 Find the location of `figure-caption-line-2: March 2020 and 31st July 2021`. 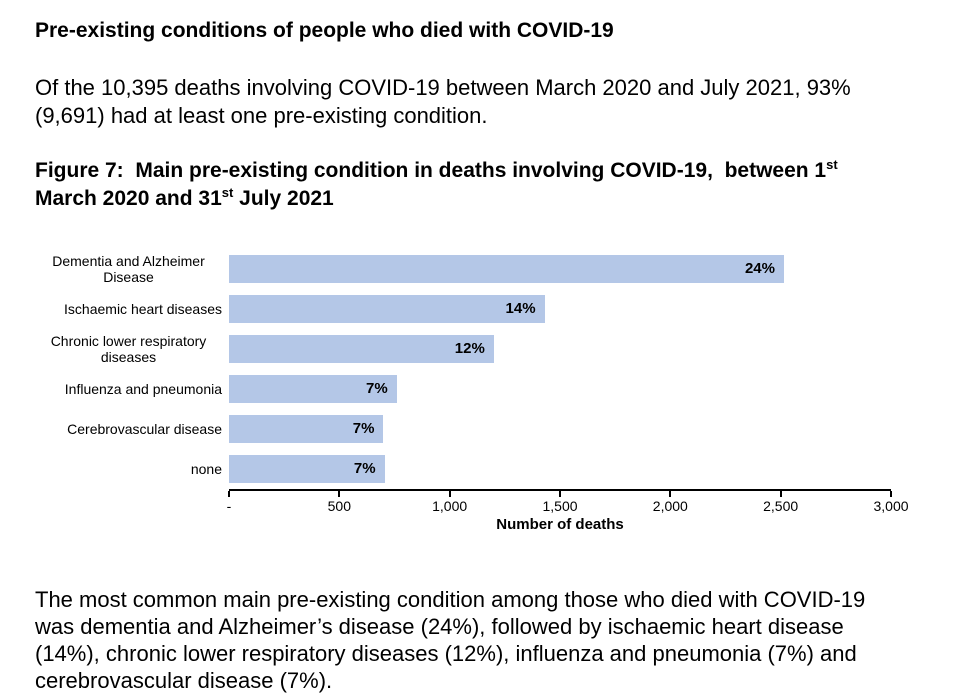

figure-caption-line-2: March 2020 and 31st July 2021 is located at coordinates (497, 199).